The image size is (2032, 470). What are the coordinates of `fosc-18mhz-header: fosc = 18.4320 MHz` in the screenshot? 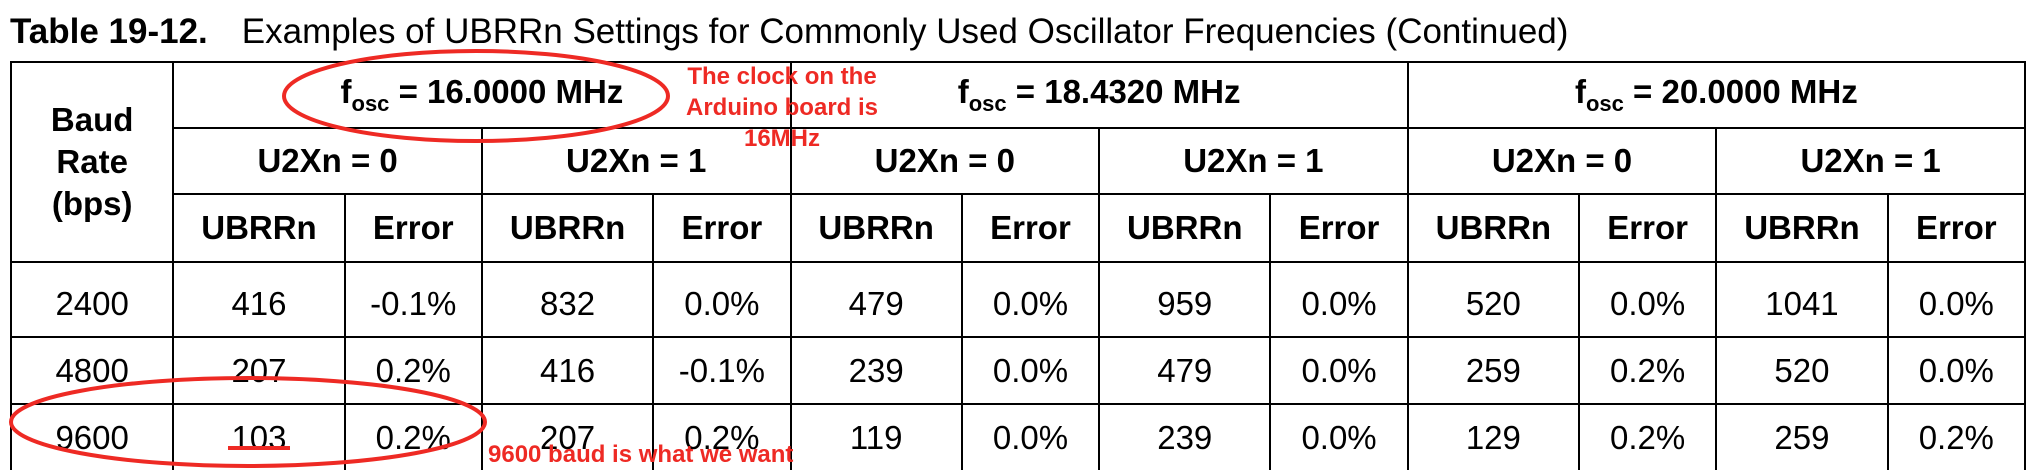 It's located at (1099, 95).